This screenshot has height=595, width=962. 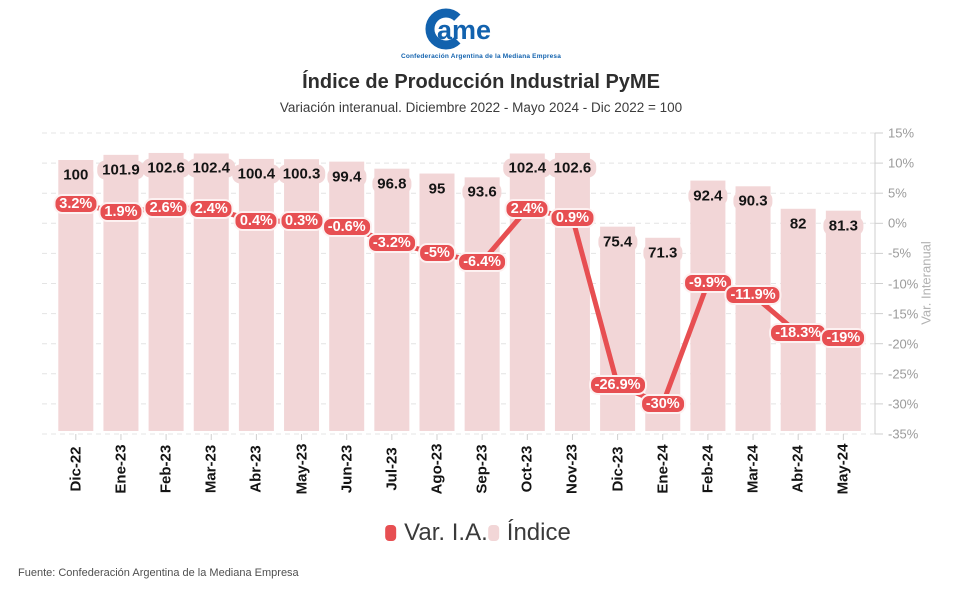 I want to click on bar-value-label: 92.4, so click(x=708, y=196).